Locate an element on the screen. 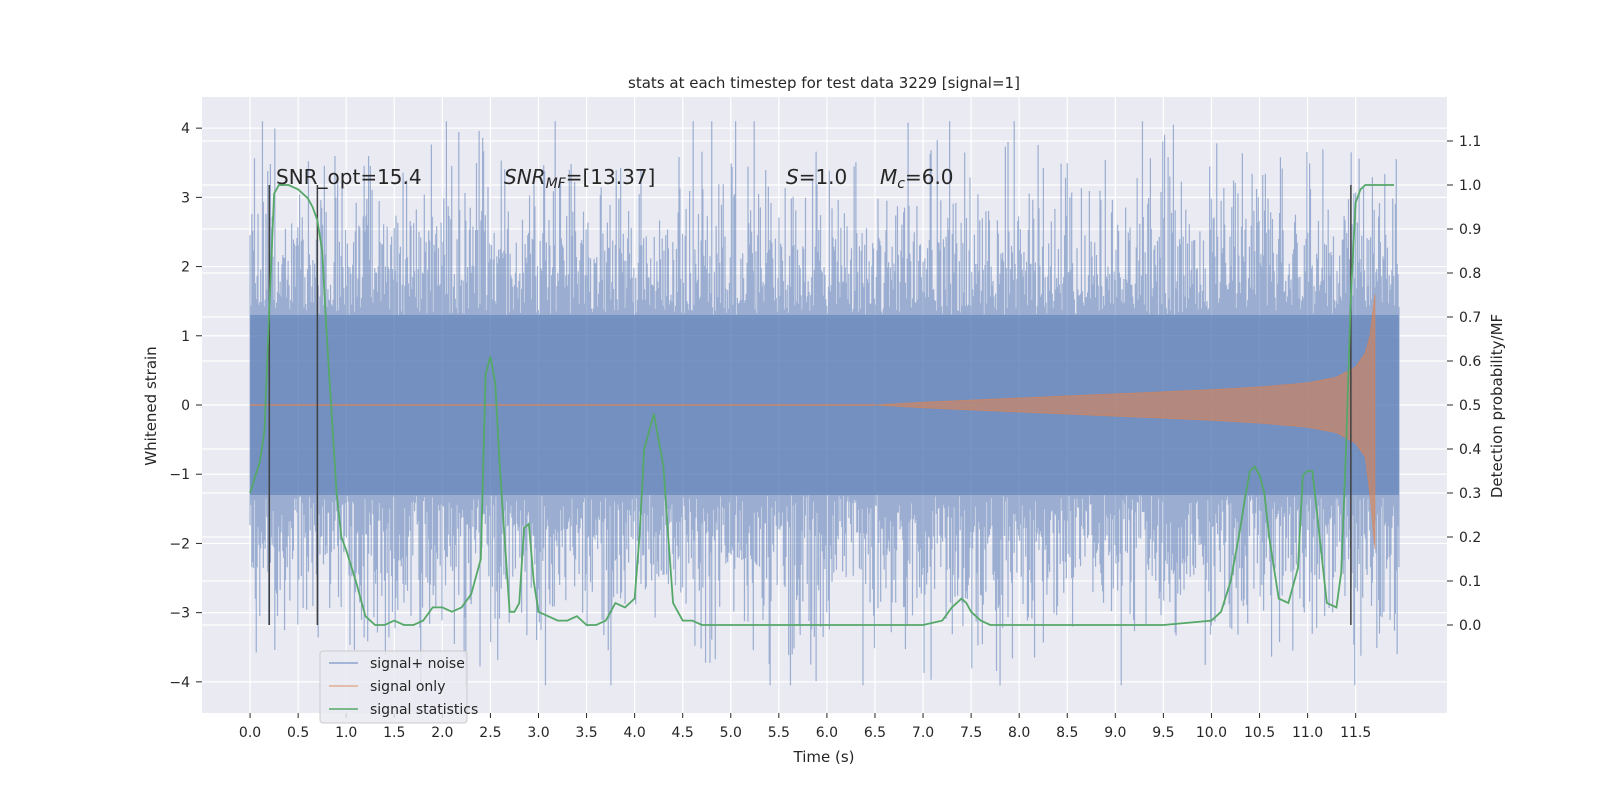 This screenshot has width=1600, height=800. y-axis-ticks: −4 −3 −2 −1 0 1 2 3 4 is located at coordinates (185, 406).